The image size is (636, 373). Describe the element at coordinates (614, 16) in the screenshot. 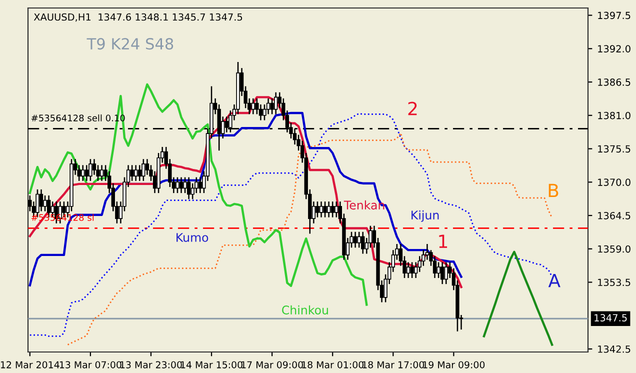

I see `y-tick-label: 1397.5` at that location.